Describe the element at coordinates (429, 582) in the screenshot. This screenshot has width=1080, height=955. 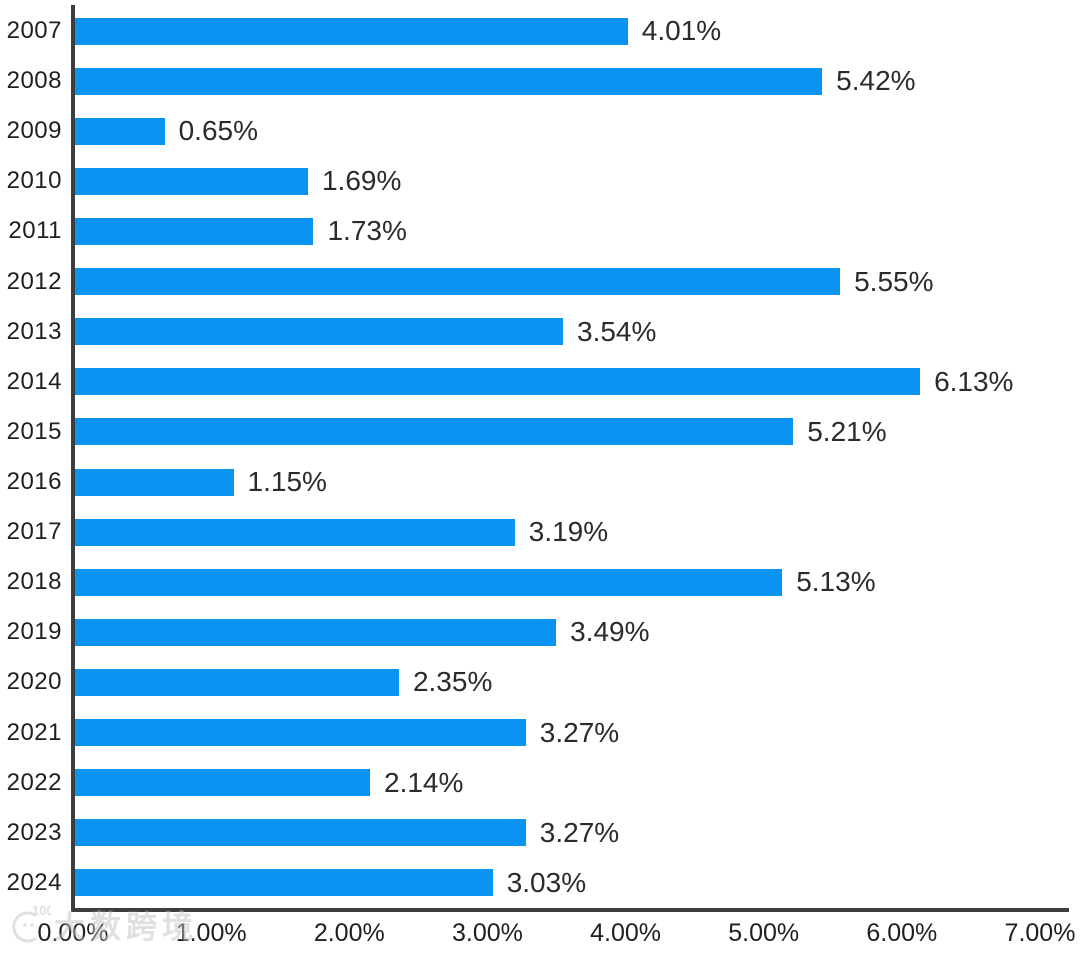
I see `bar-2018` at that location.